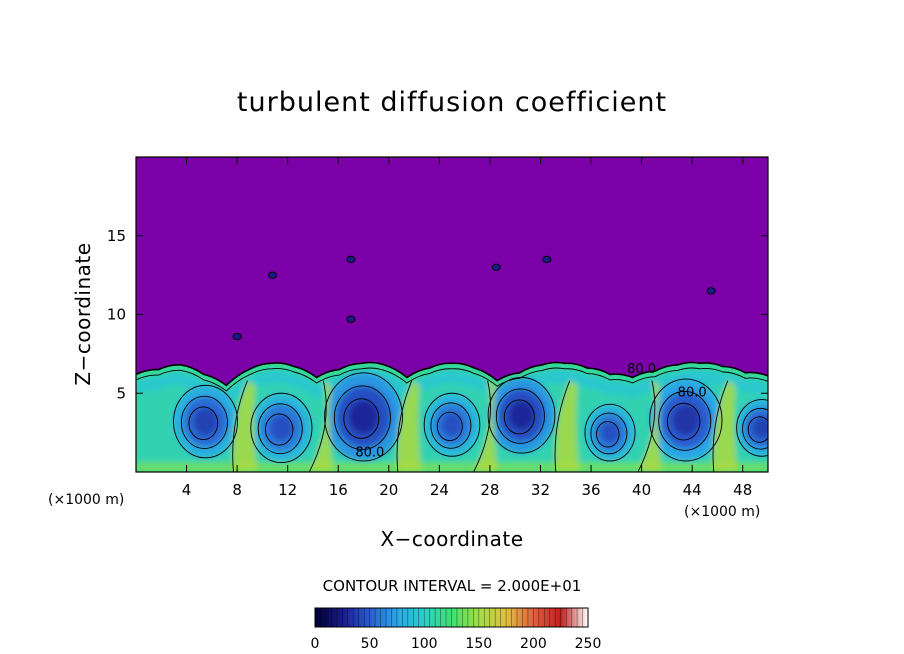 Image resolution: width=904 pixels, height=654 pixels. I want to click on x-tick-label: 48, so click(742, 490).